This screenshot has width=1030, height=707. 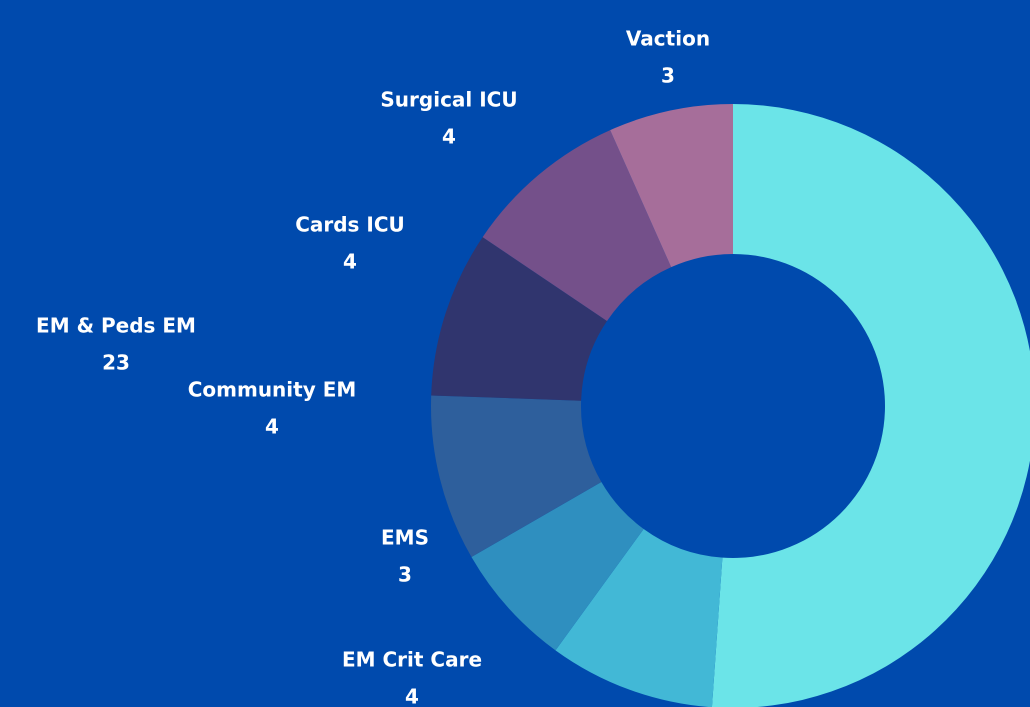 What do you see at coordinates (350, 225) in the screenshot?
I see `slice-label: Cards ICU` at bounding box center [350, 225].